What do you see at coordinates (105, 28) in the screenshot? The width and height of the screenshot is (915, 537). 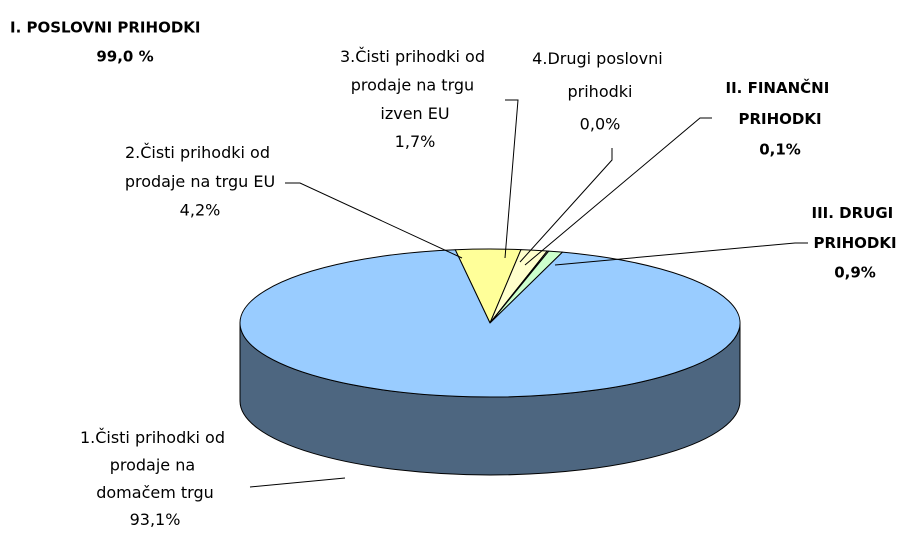 I see `annotation: I. POSLOVNI PRIHODKI` at bounding box center [105, 28].